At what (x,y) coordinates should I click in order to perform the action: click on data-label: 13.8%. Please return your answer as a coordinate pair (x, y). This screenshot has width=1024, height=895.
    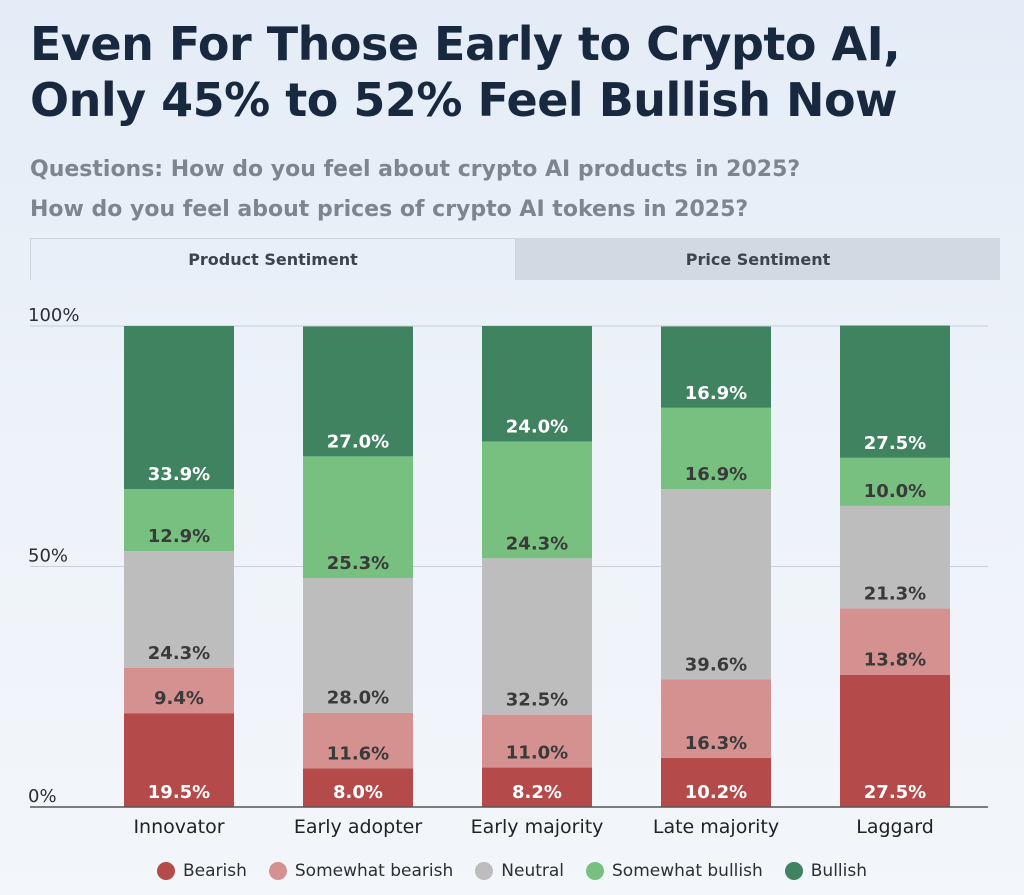
    Looking at the image, I should click on (895, 660).